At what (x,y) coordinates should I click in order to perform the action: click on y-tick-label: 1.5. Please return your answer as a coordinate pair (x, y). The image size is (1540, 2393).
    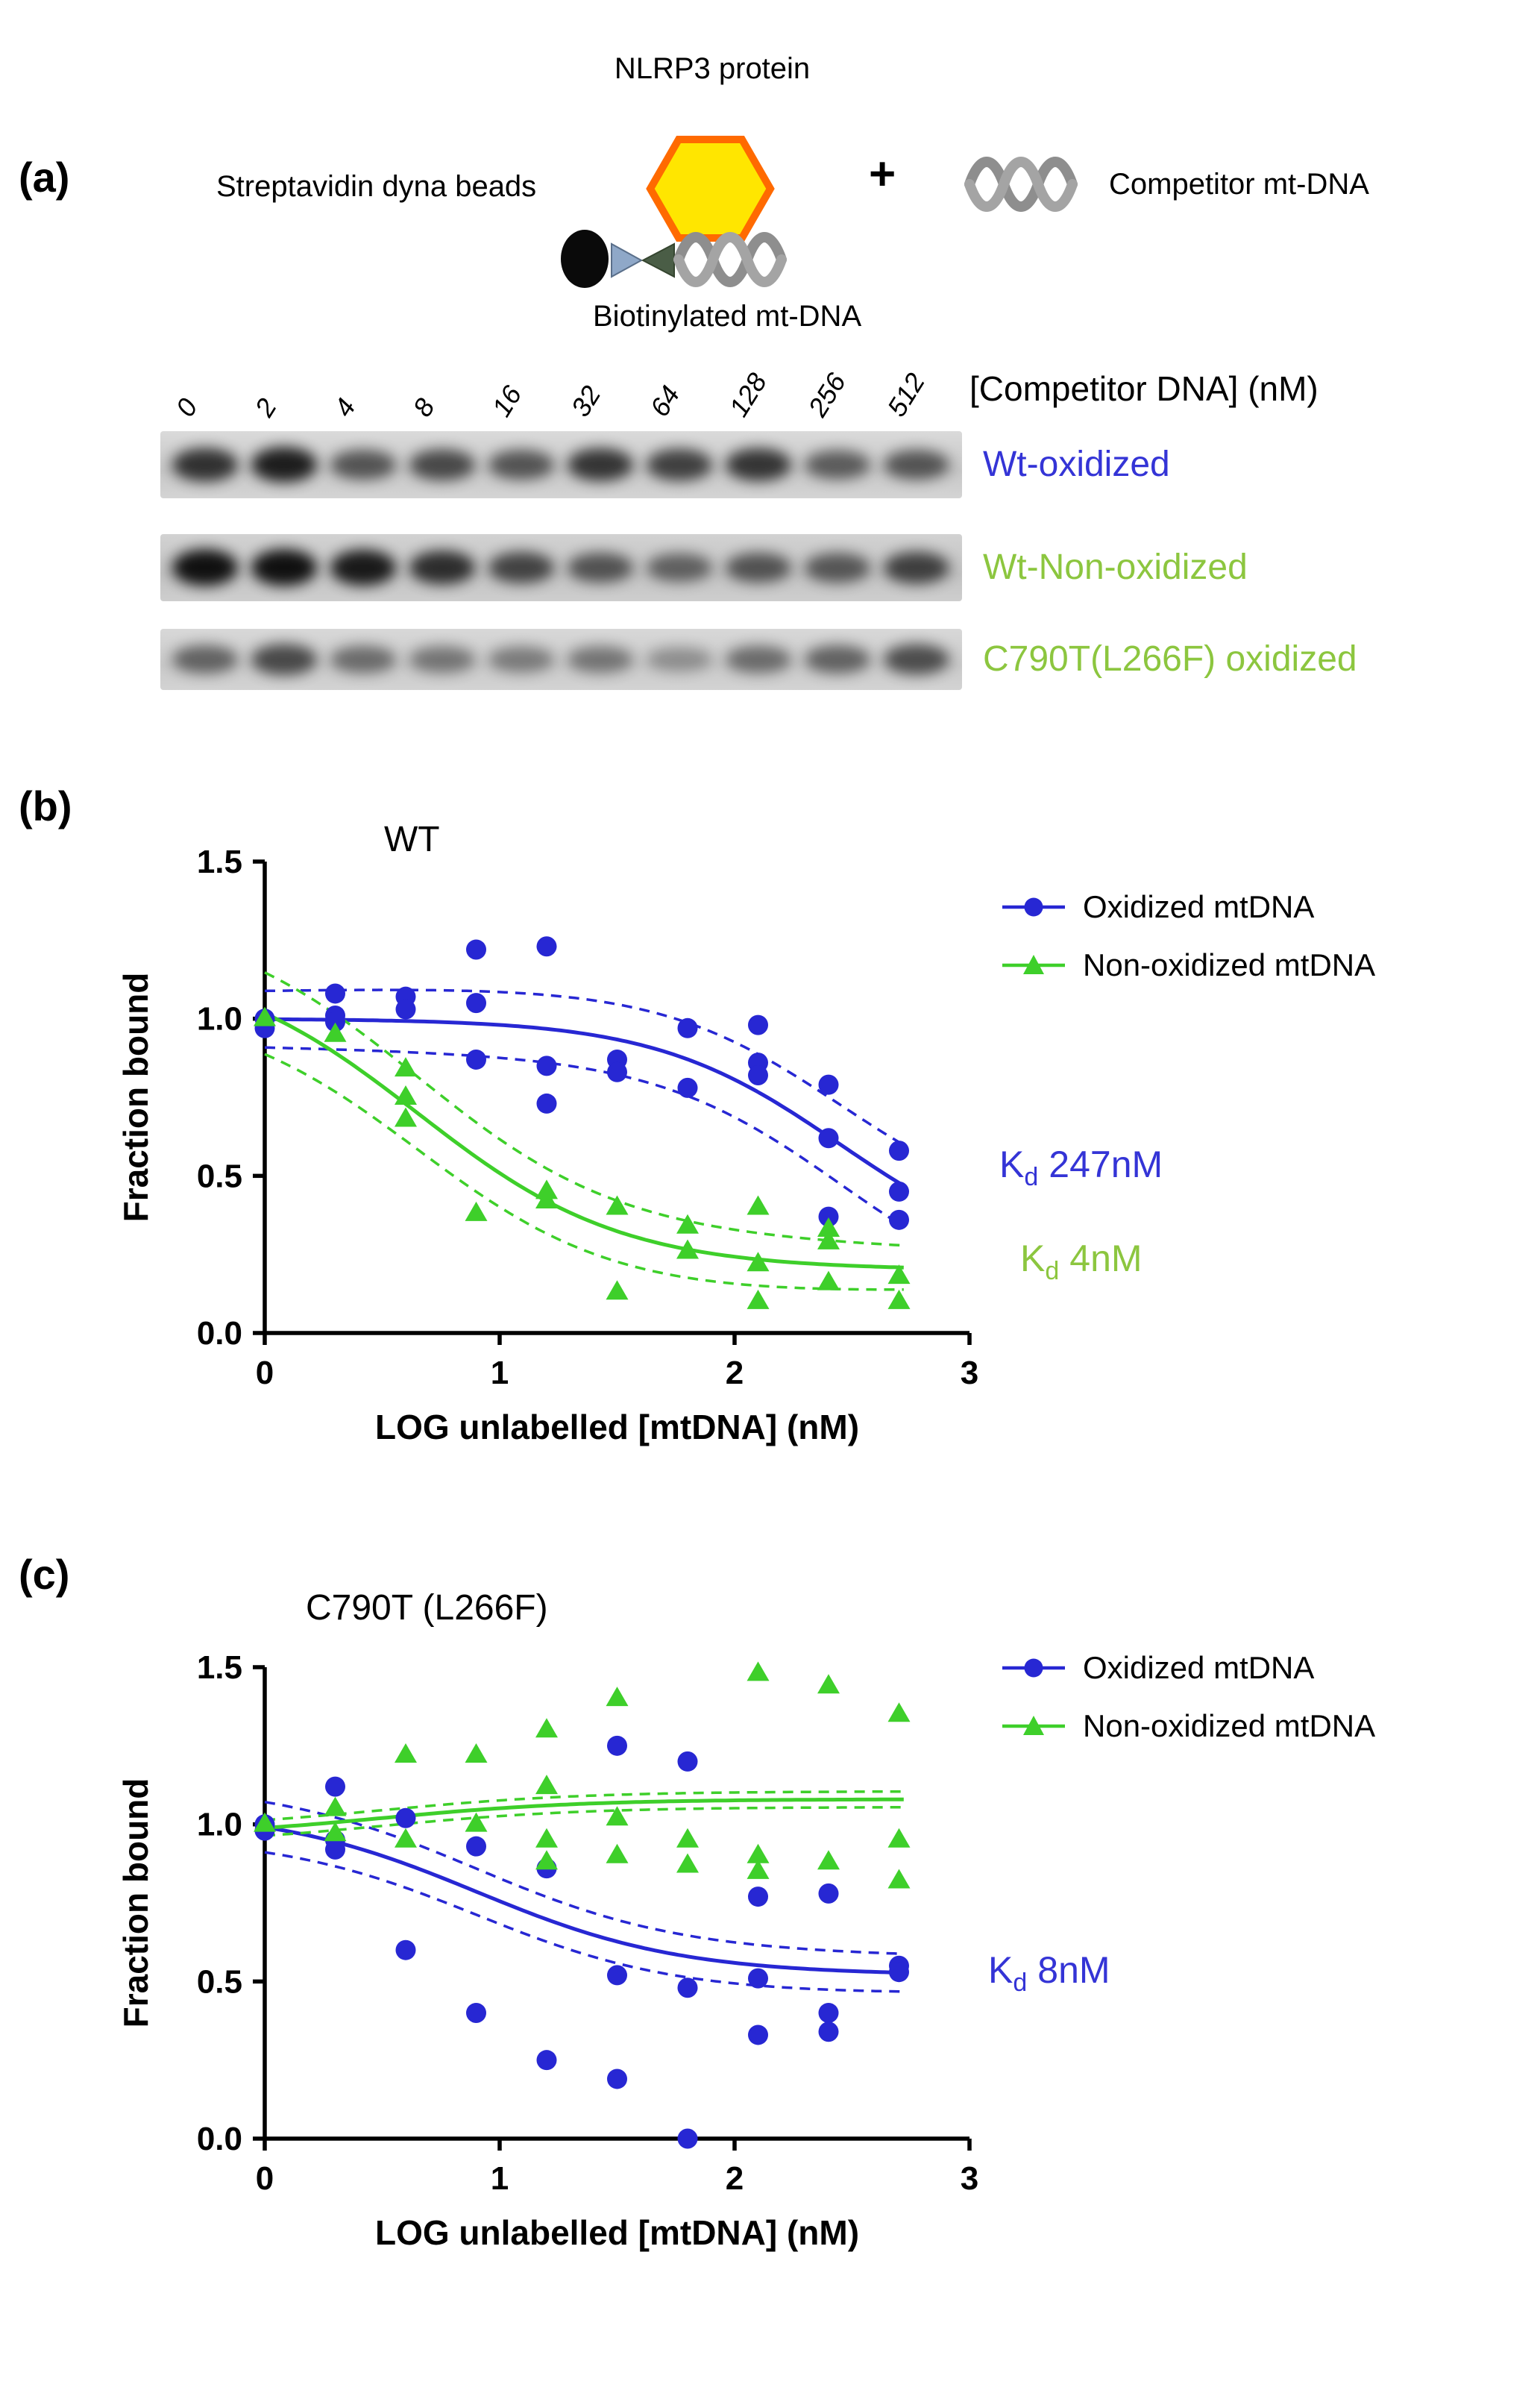
    Looking at the image, I should click on (219, 862).